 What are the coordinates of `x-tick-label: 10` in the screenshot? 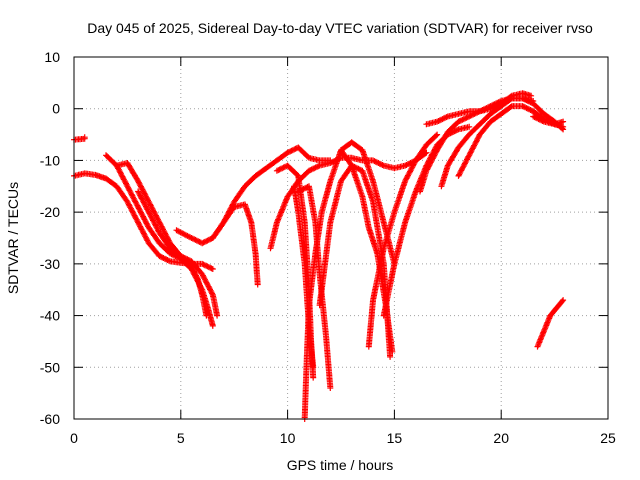 It's located at (288, 438).